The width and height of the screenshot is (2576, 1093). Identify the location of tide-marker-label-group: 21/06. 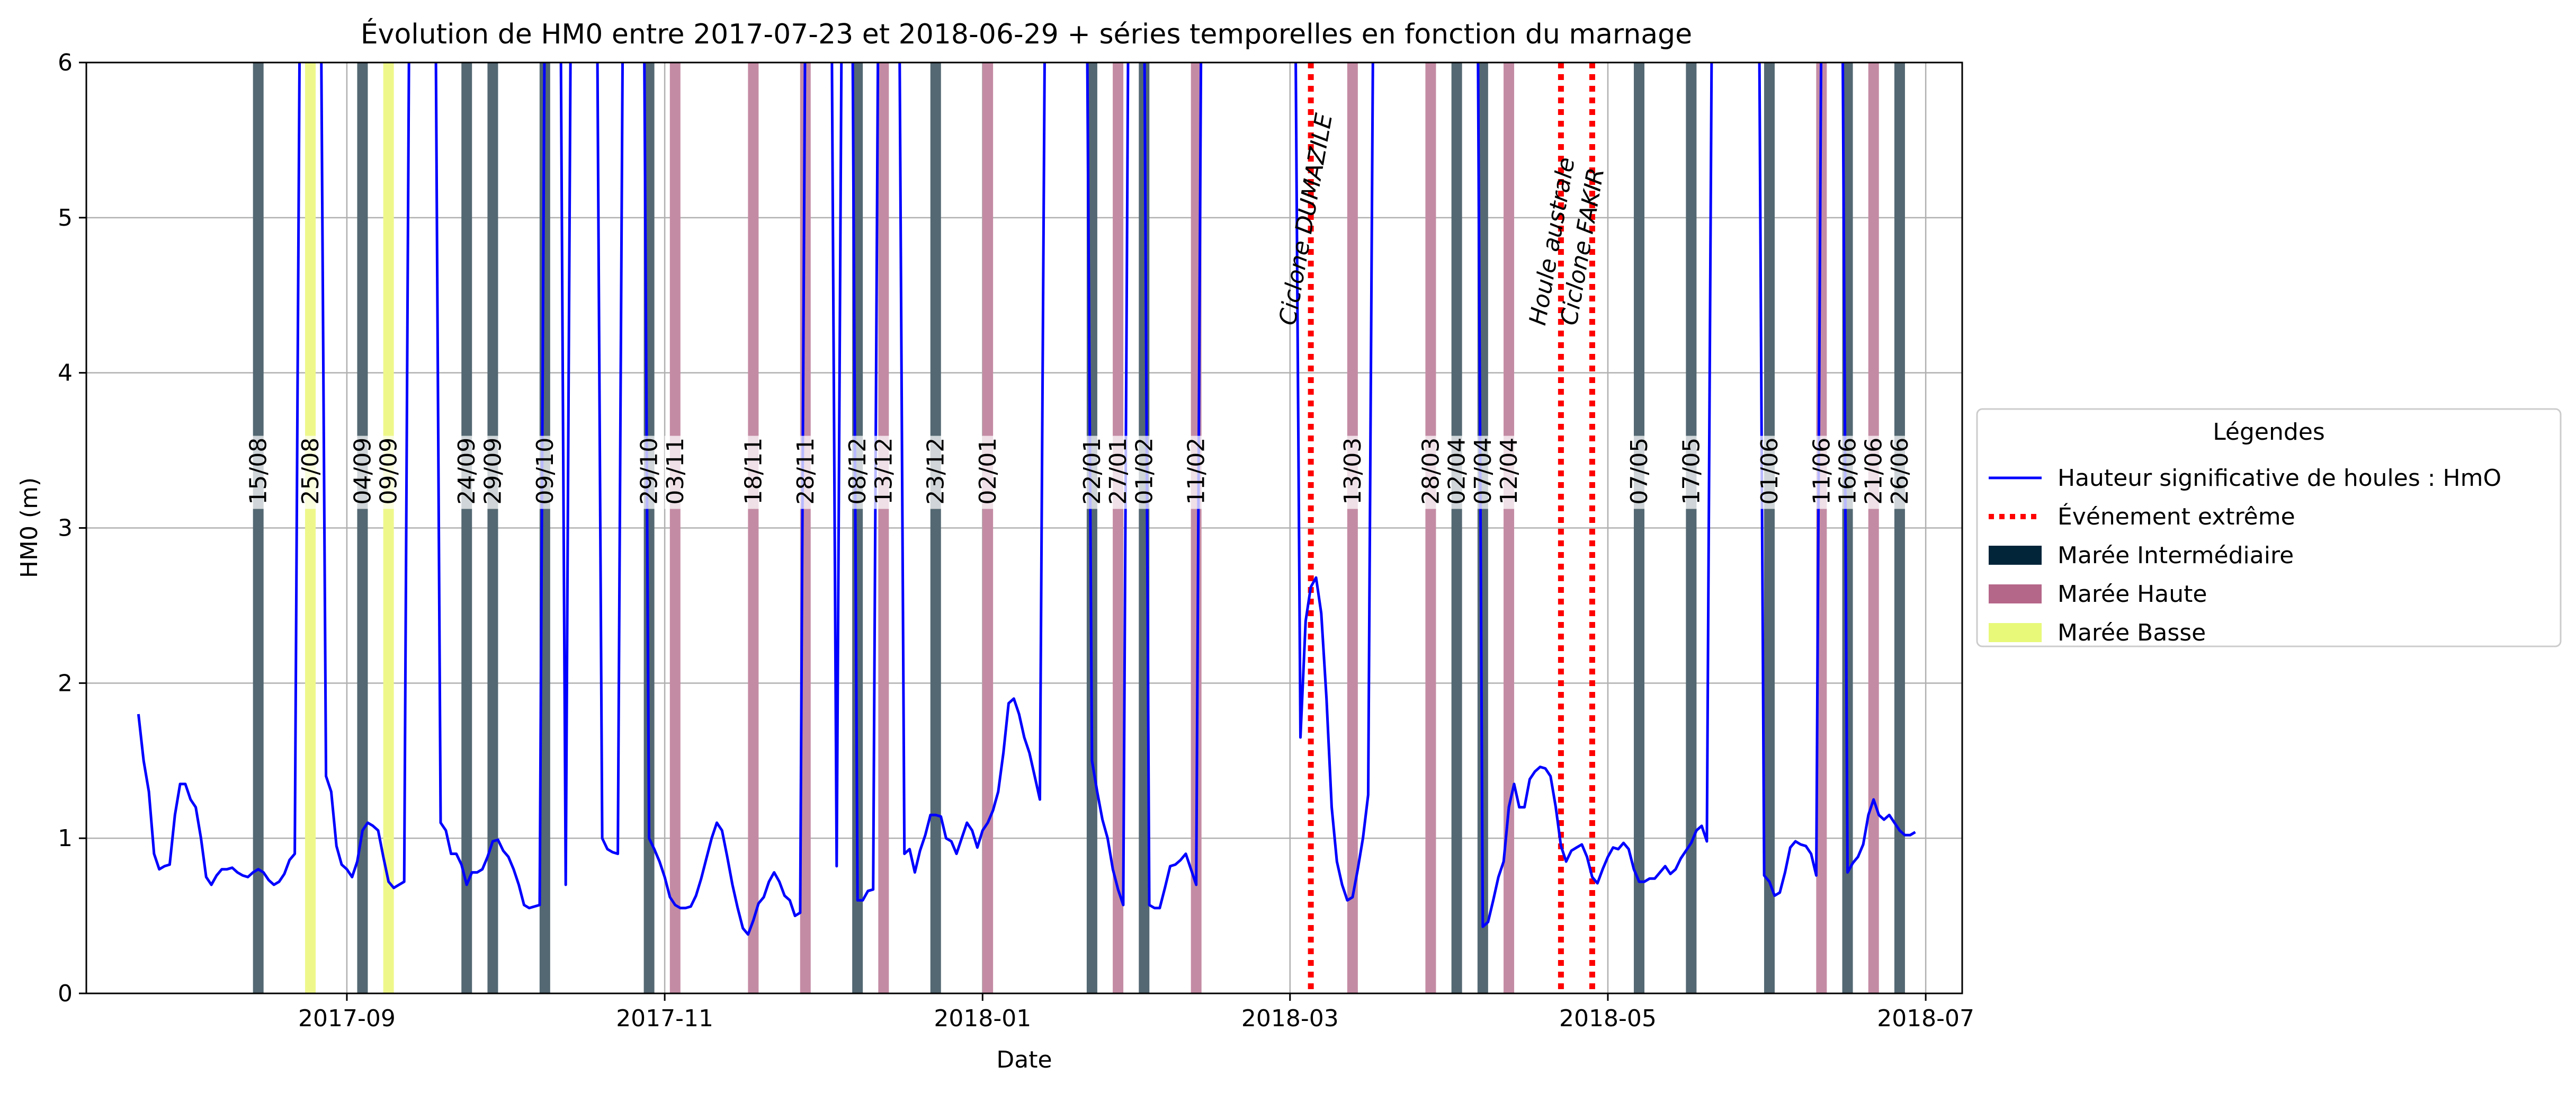
(1874, 472).